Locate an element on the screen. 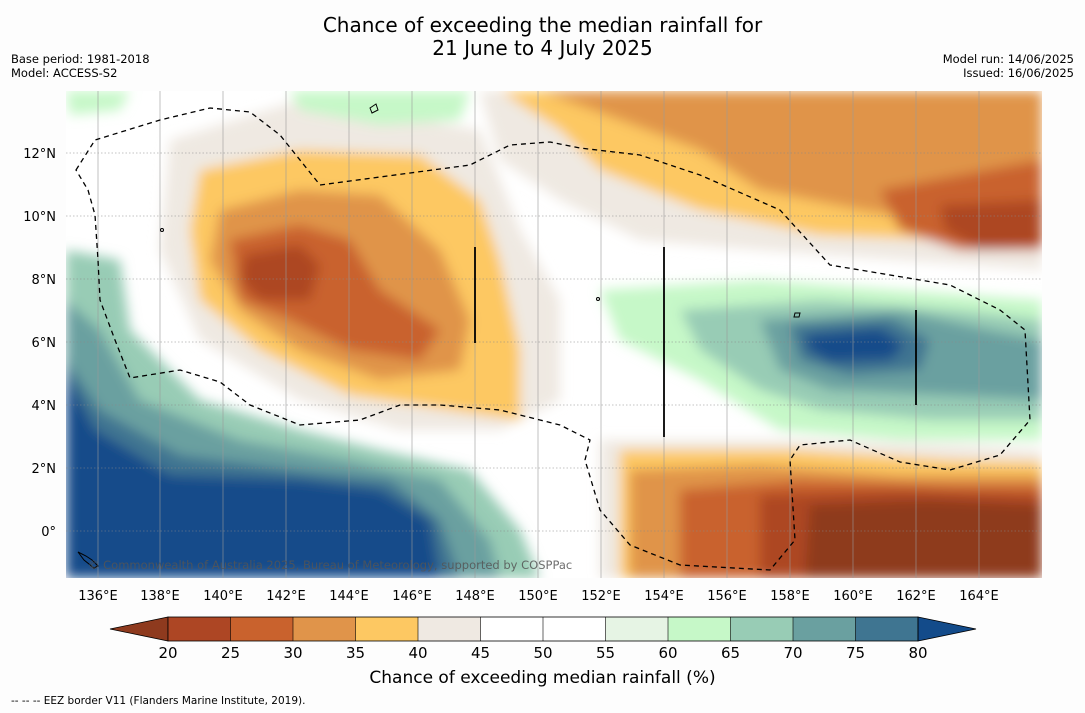  lat-label: 6°N is located at coordinates (44, 343).